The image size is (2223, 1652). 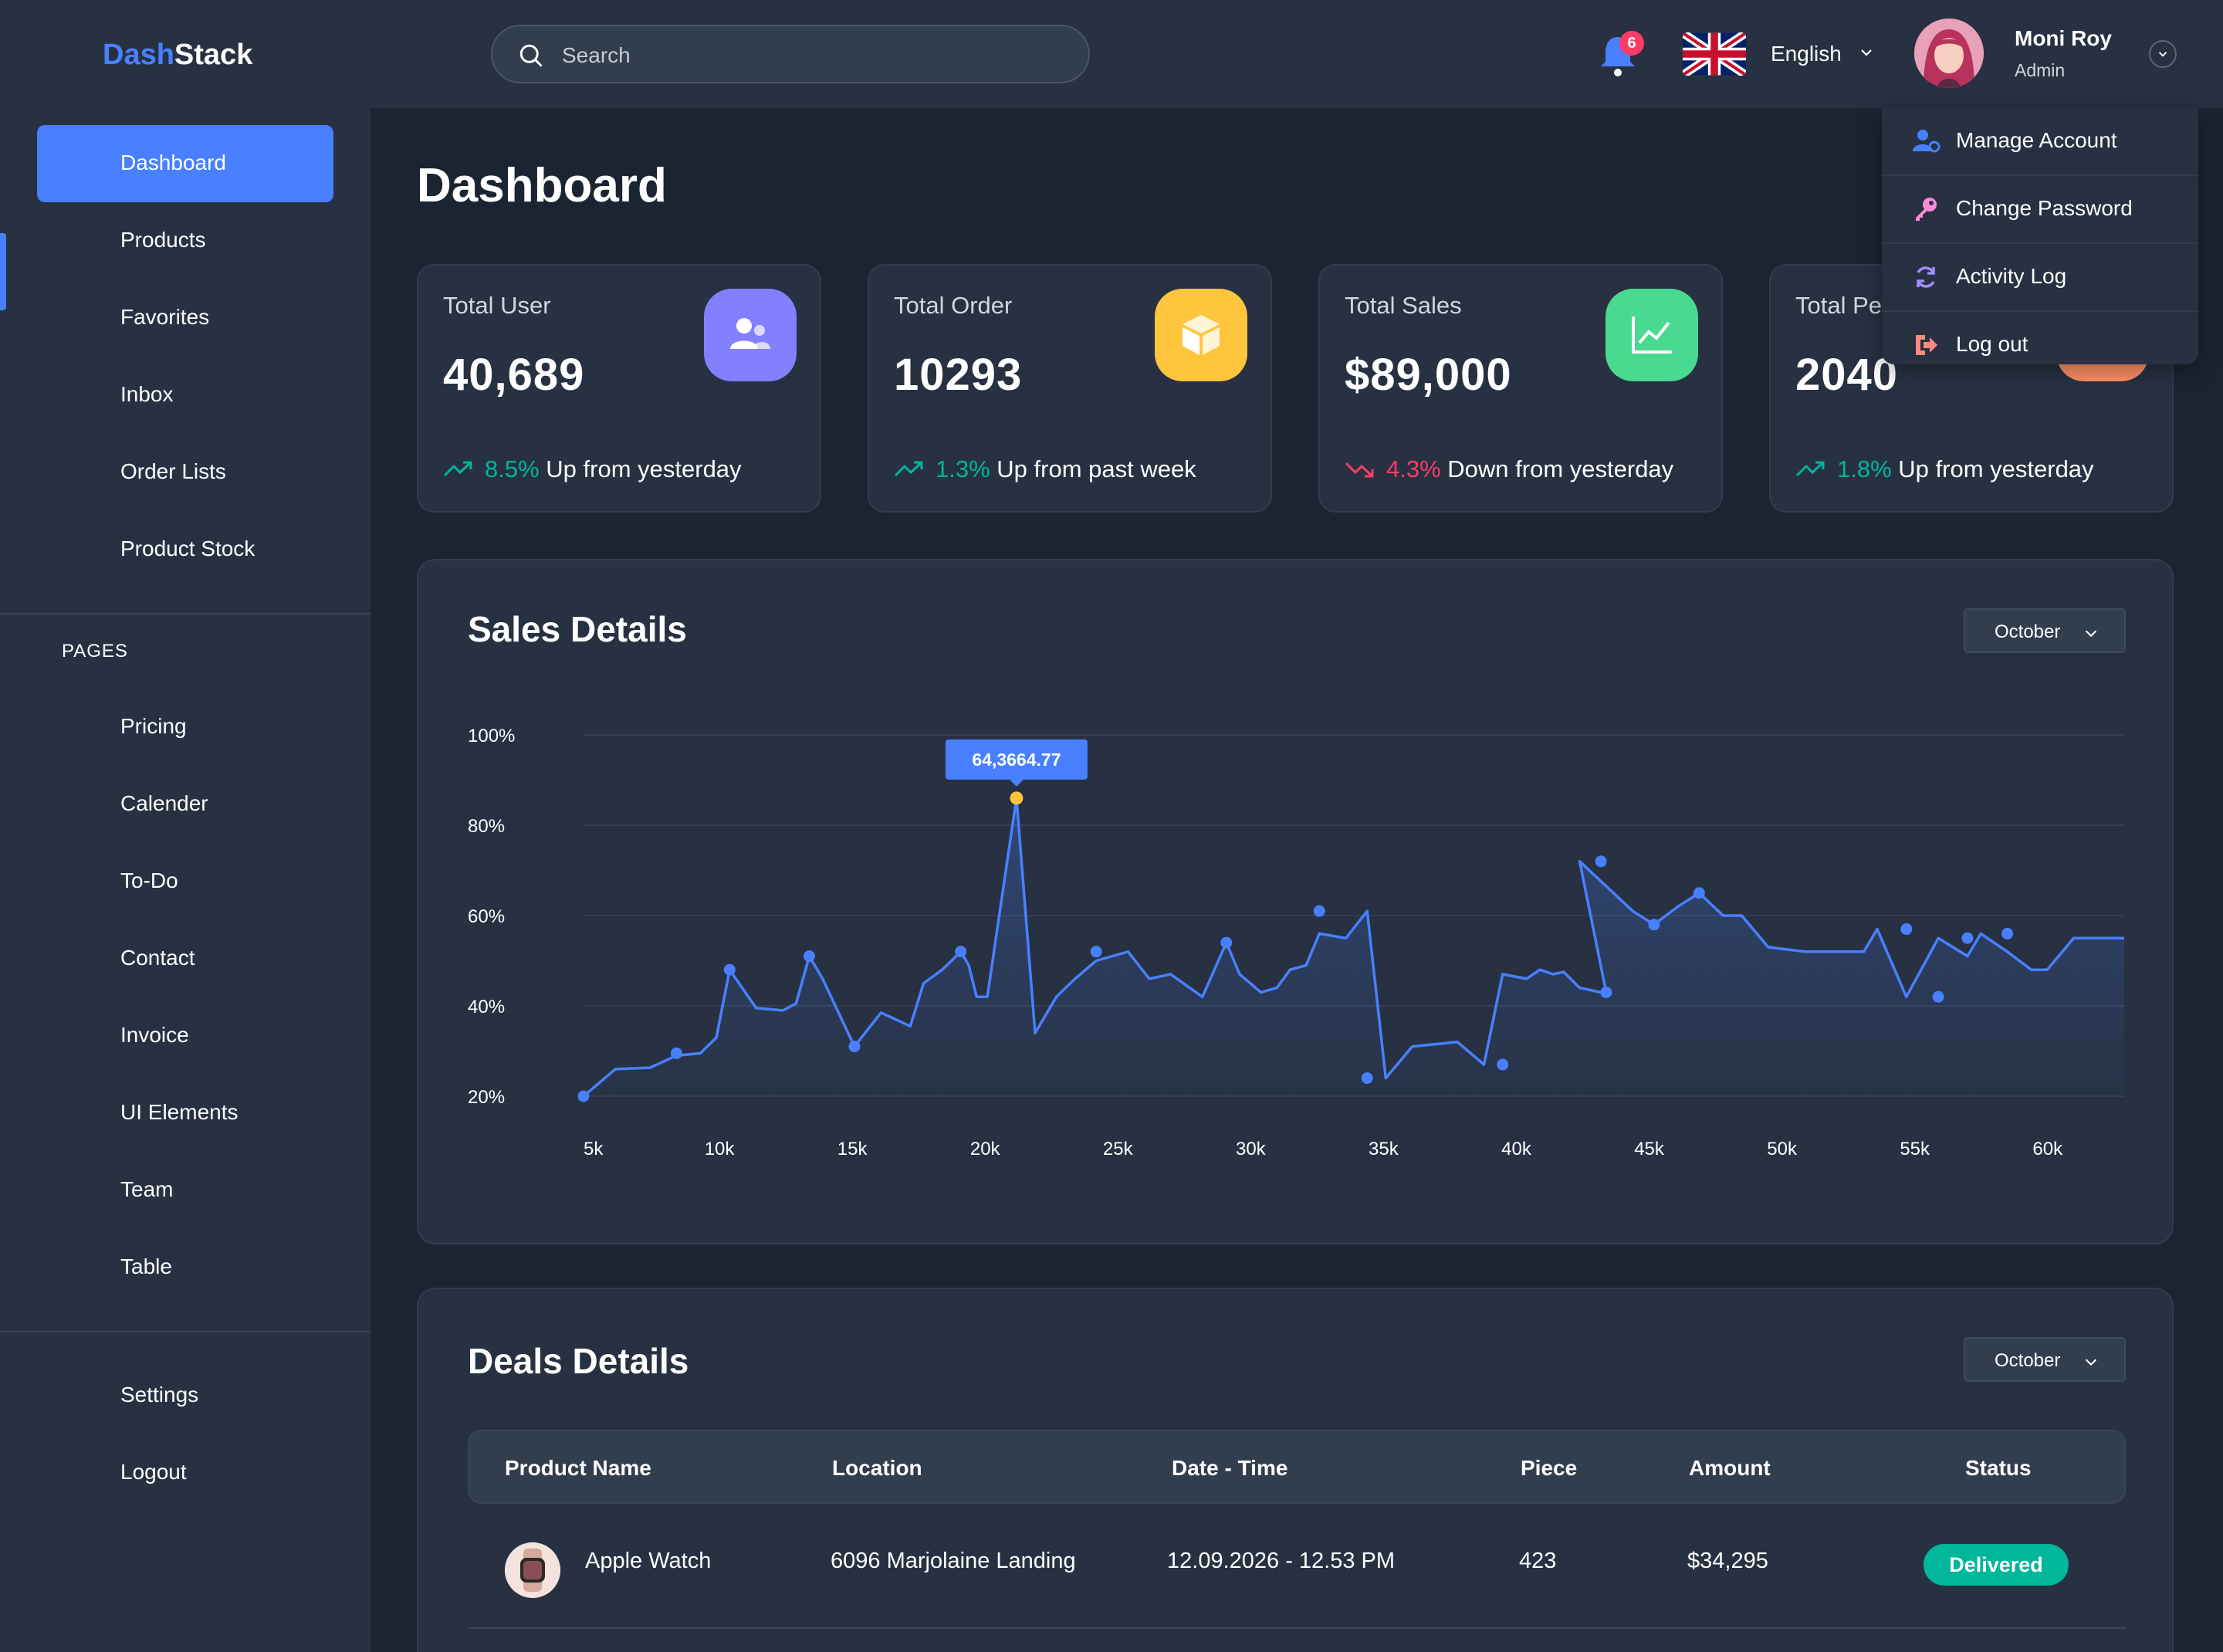 I want to click on x-tick-label: 45k, so click(x=1649, y=1149).